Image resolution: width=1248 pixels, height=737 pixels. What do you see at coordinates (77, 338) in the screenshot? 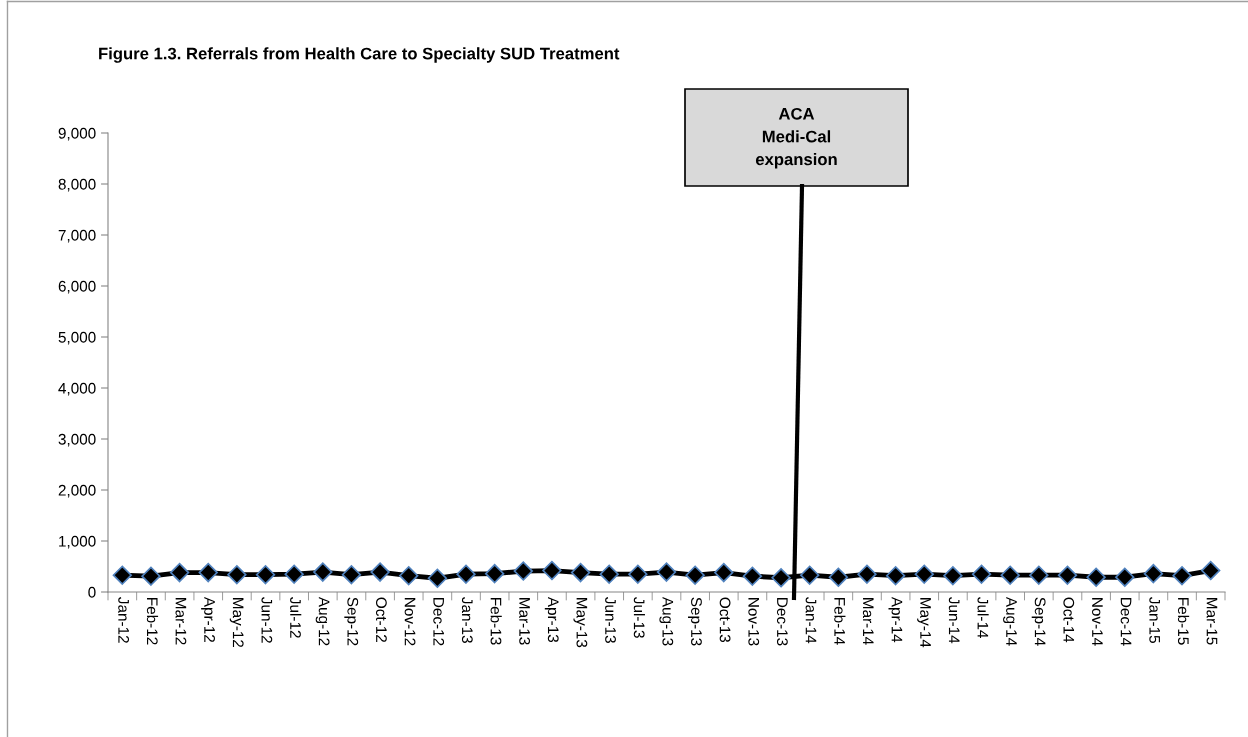
I see `y-tick-label: 5,000` at bounding box center [77, 338].